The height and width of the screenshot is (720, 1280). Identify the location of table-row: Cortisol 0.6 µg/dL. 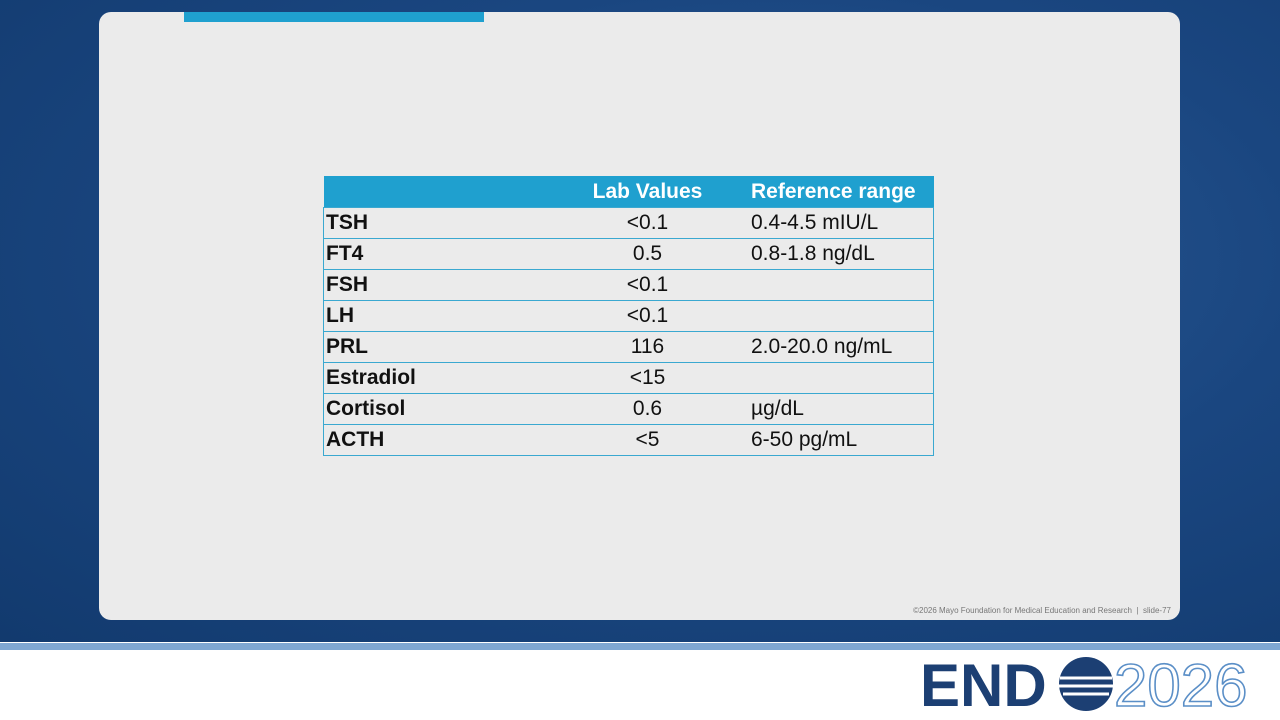
(628, 409).